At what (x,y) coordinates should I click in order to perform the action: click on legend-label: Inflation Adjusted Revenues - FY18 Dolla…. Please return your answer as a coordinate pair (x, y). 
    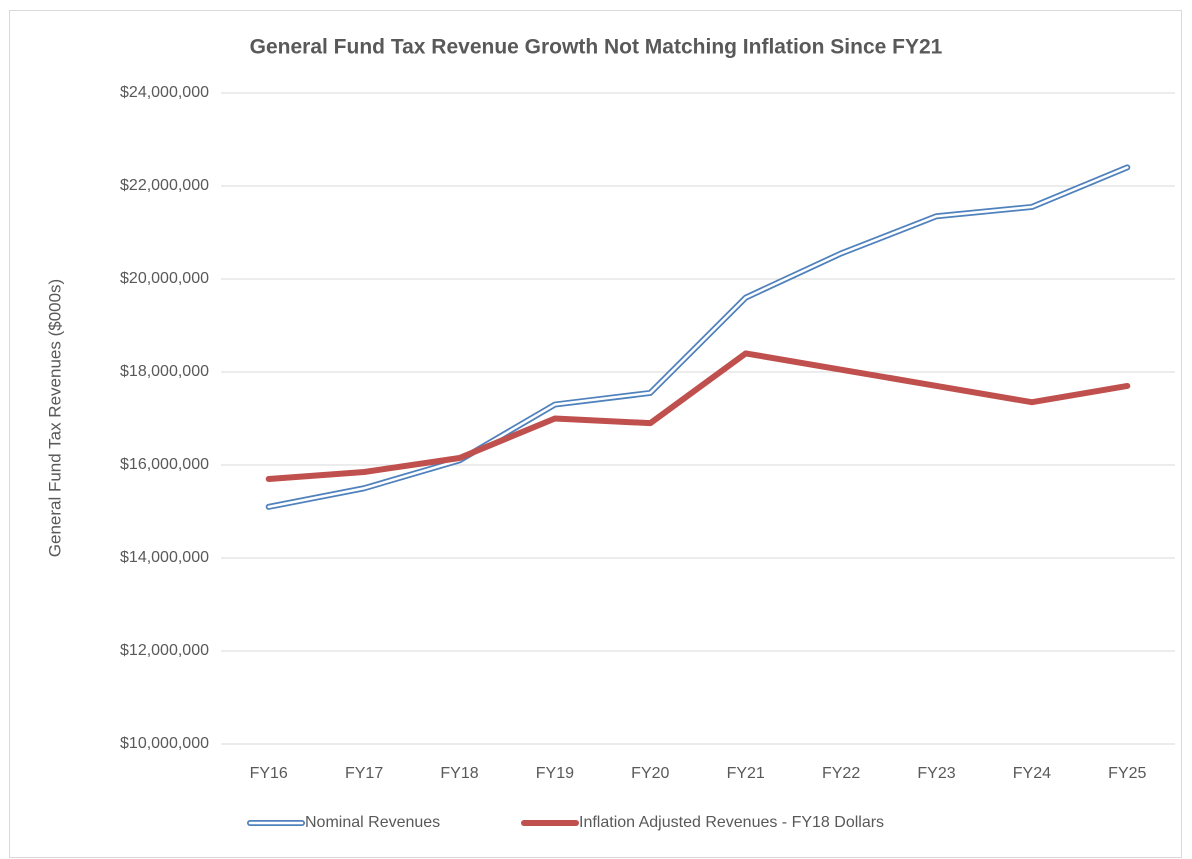
    Looking at the image, I should click on (731, 822).